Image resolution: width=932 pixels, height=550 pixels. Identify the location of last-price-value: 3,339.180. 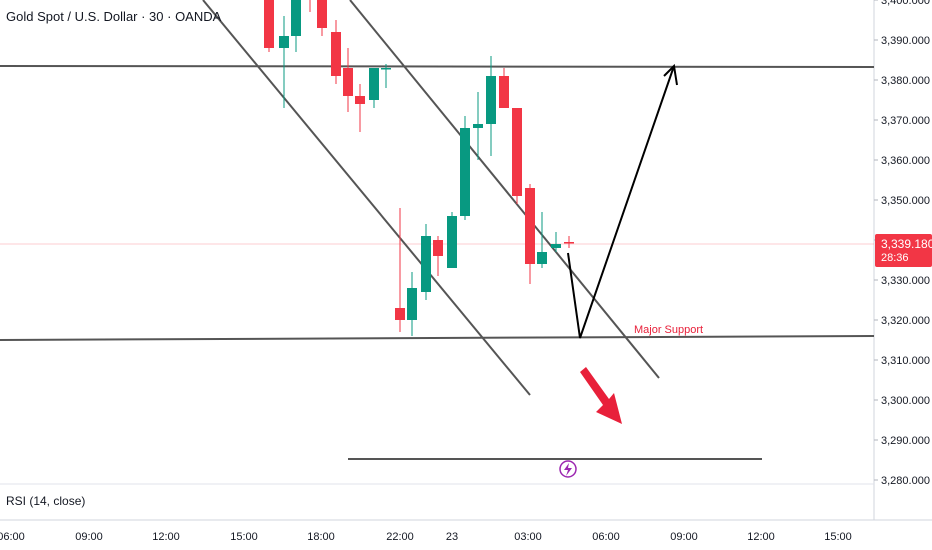
(906, 244).